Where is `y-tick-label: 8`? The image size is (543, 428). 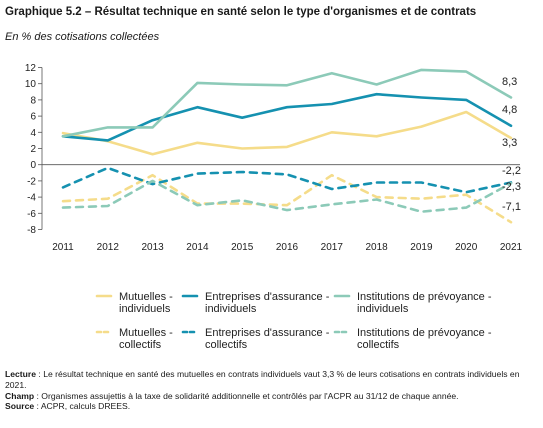
y-tick-label: 8 is located at coordinates (33, 100).